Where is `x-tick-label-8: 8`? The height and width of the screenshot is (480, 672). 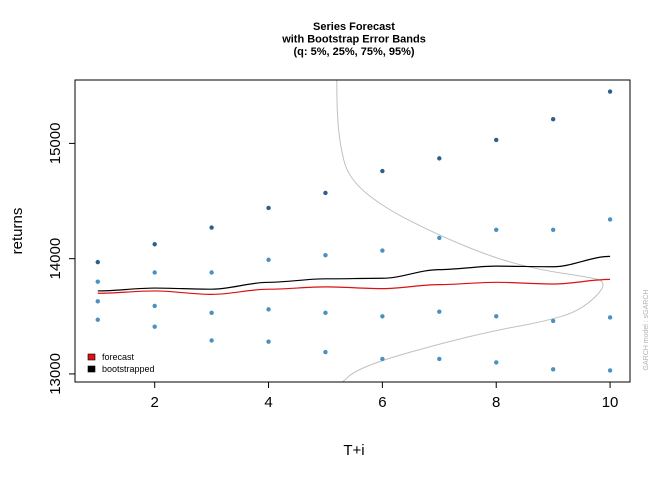
x-tick-label-8: 8 is located at coordinates (496, 402).